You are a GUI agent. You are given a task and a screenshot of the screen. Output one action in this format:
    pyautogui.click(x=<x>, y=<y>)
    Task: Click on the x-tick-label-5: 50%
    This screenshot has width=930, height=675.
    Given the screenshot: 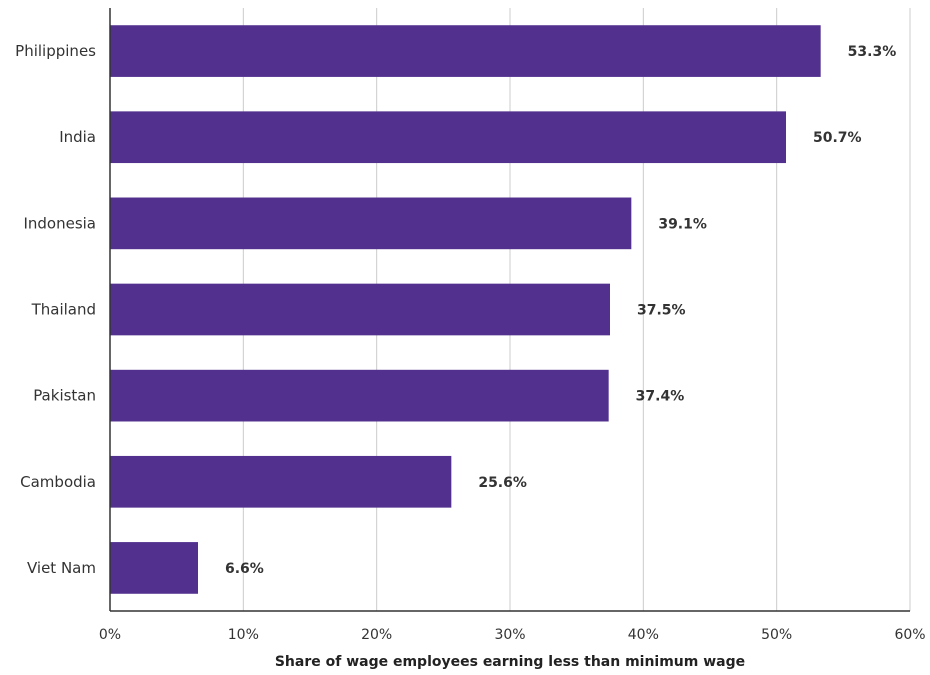 What is the action you would take?
    pyautogui.click(x=776, y=635)
    